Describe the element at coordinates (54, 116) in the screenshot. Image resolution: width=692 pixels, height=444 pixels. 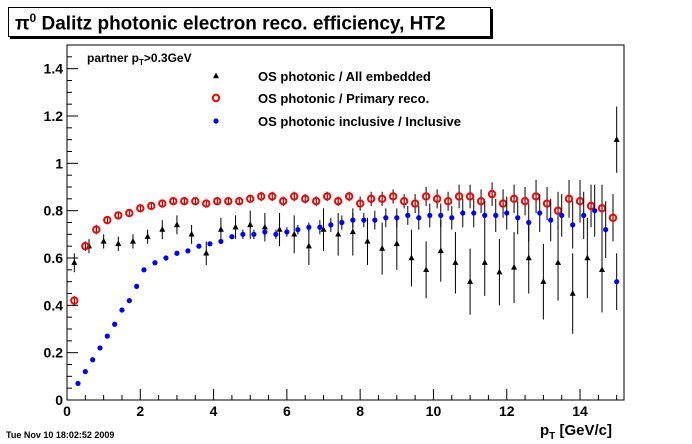
I see `y-tick-label: 1.2` at that location.